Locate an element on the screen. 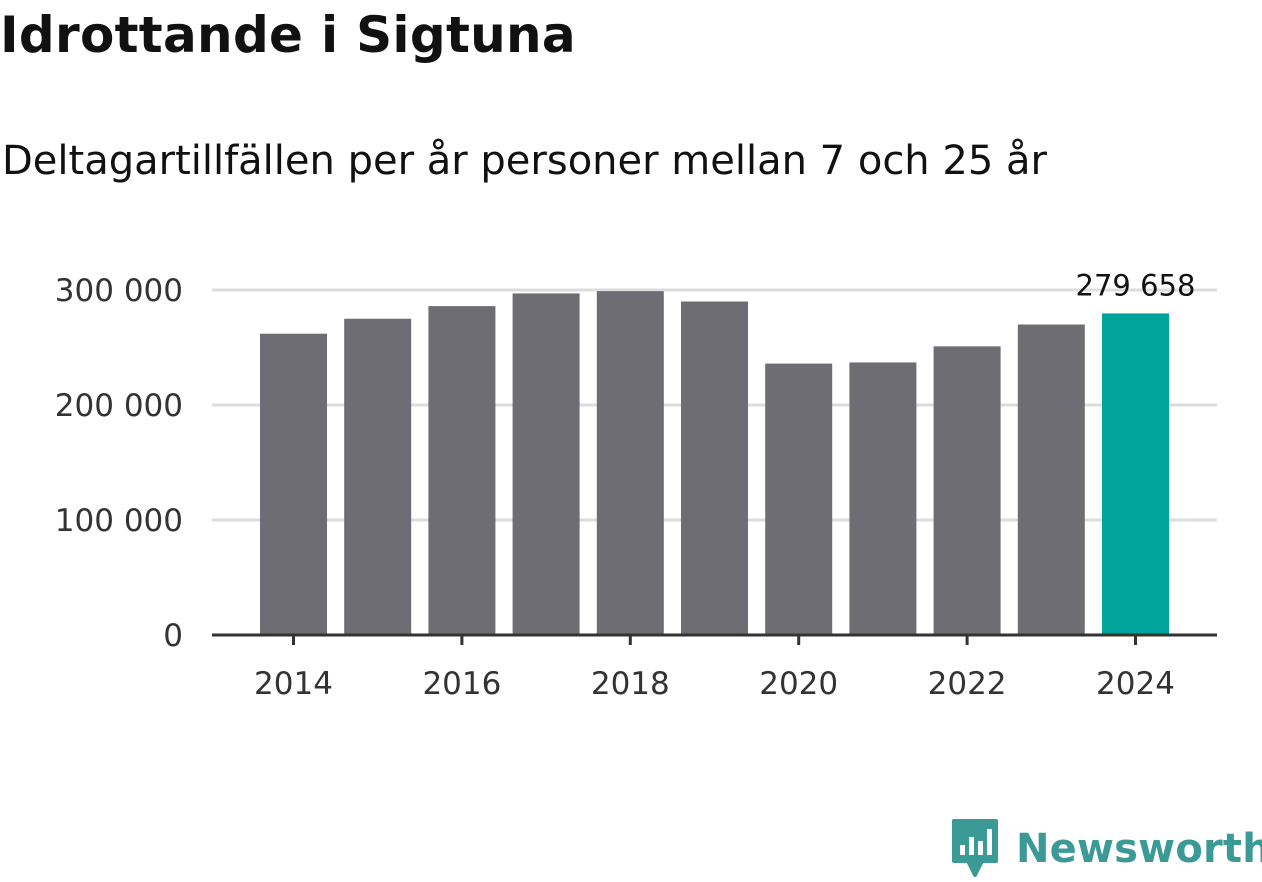 Image resolution: width=1262 pixels, height=882 pixels. y-tick-label: 0 is located at coordinates (173, 636).